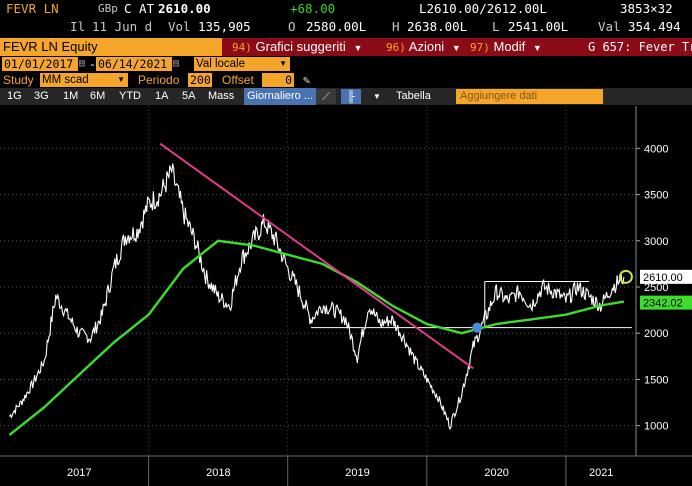  I want to click on menu-number: 97), so click(480, 47).